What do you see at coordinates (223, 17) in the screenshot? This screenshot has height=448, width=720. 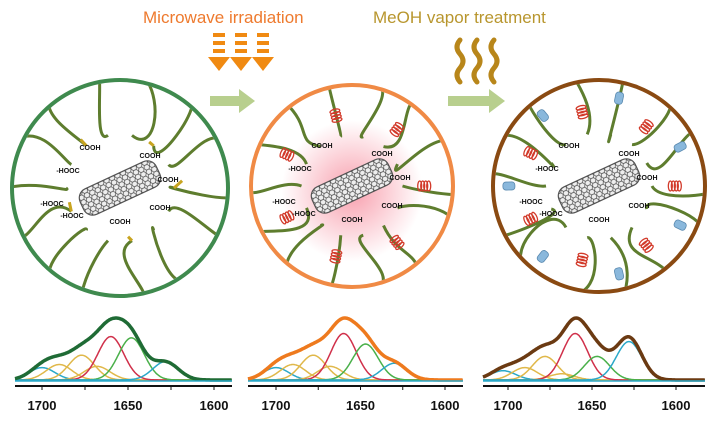 I see `microwave-label: Microwave irradiation` at bounding box center [223, 17].